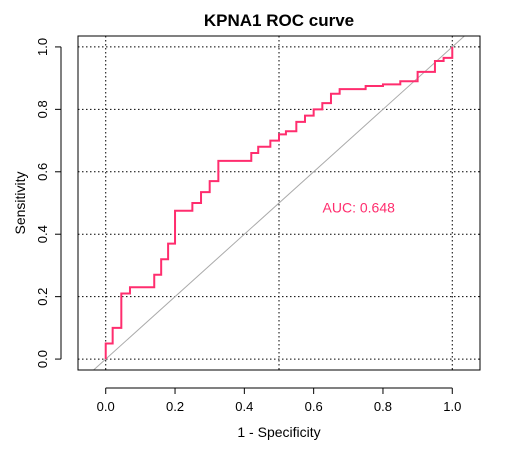 The width and height of the screenshot is (520, 451). I want to click on chart-title: KPNA1 ROC curve, so click(279, 20).